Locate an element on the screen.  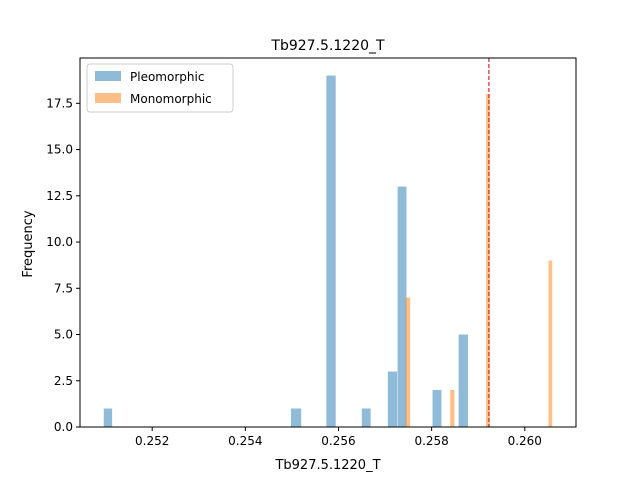
legend-swatch-monomorphic is located at coordinates (108, 98).